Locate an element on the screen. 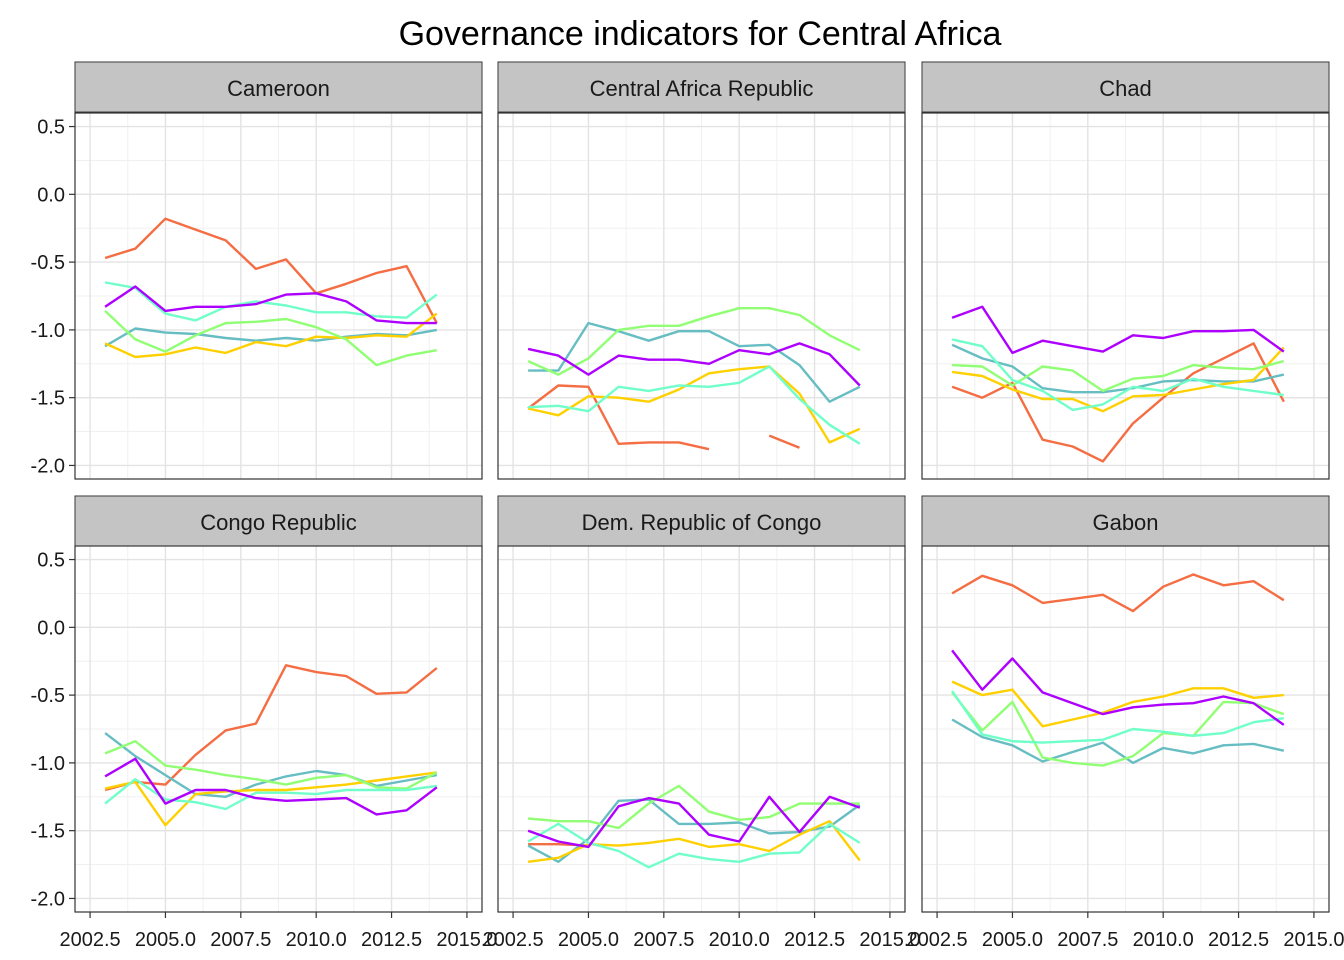 The width and height of the screenshot is (1344, 960). facet-strip-label: Dem. Republic of Congo is located at coordinates (702, 522).